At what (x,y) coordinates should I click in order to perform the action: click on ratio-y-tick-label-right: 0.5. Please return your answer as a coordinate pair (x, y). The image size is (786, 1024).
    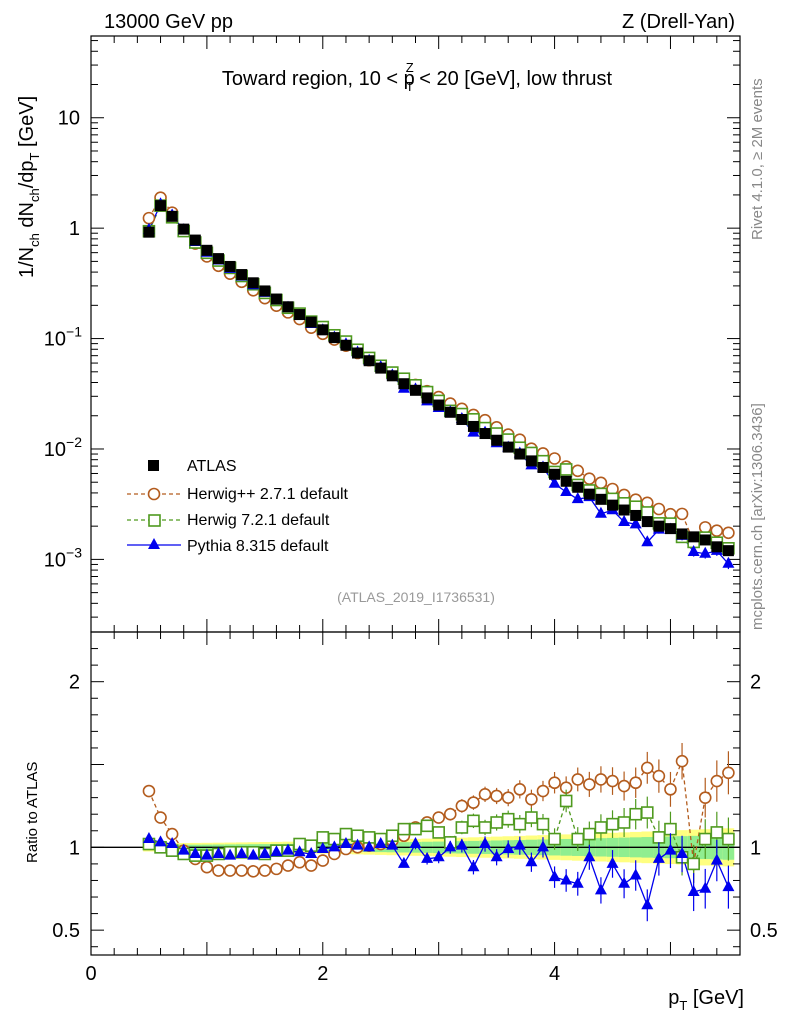
    Looking at the image, I should click on (764, 931).